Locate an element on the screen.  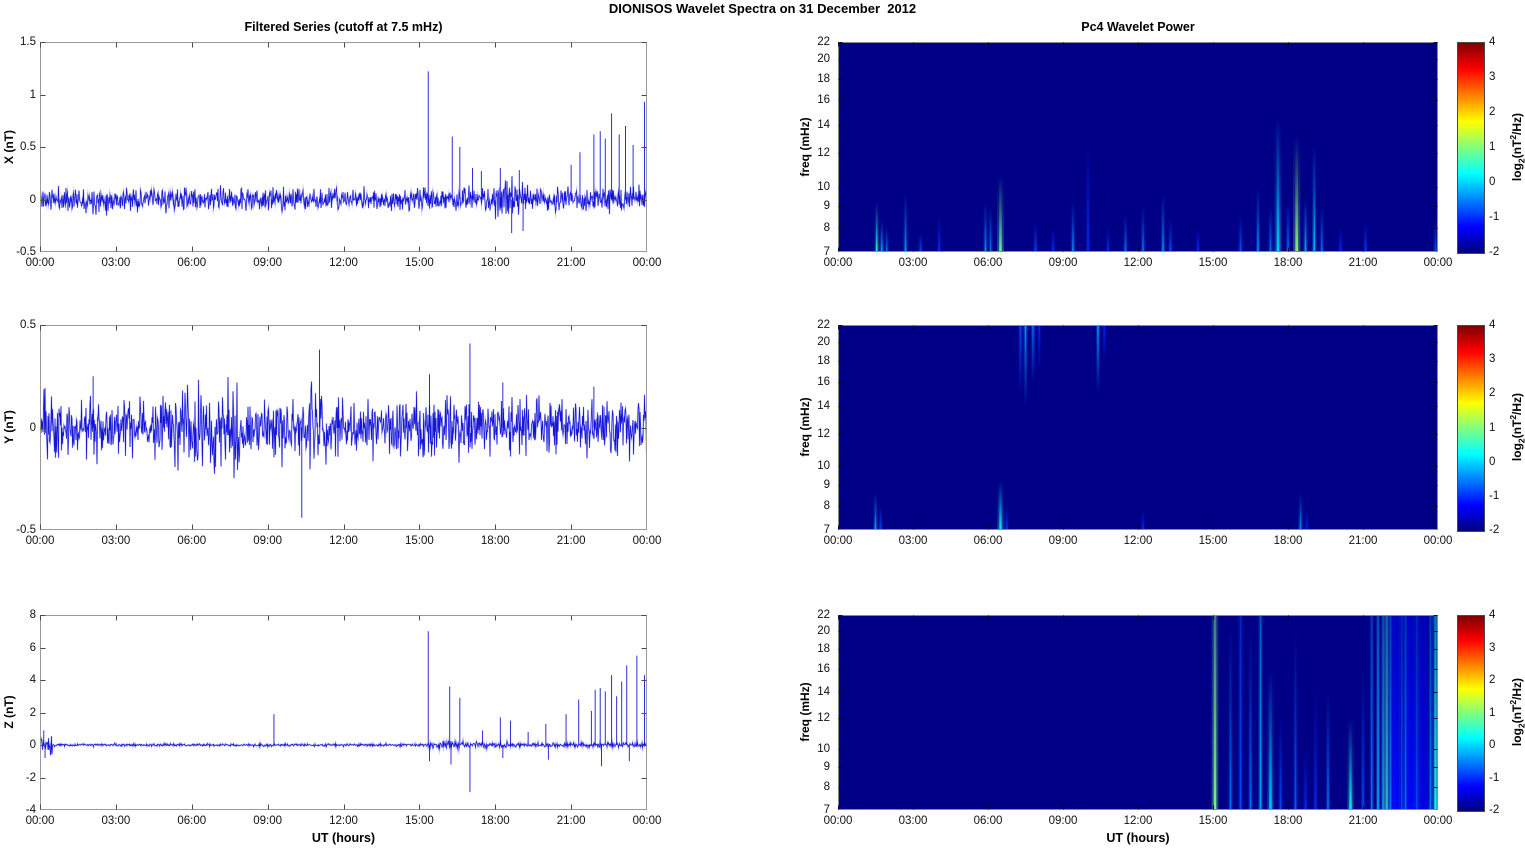
y-axis-tick-label: -0.5 is located at coordinates (26, 252).